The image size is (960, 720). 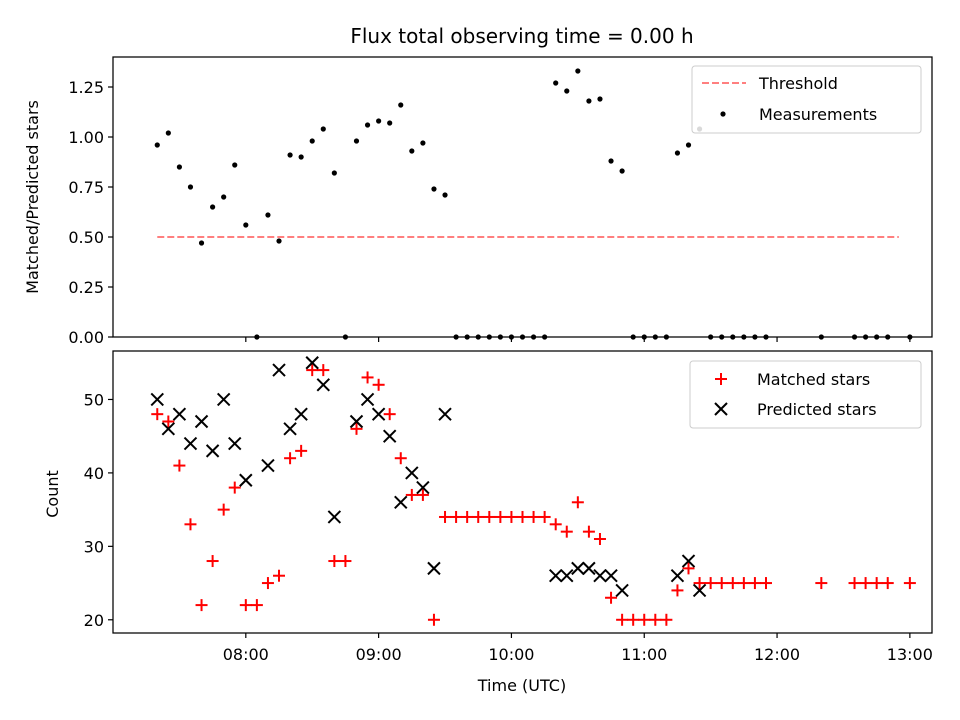 I want to click on top-legend-box, so click(x=806, y=99).